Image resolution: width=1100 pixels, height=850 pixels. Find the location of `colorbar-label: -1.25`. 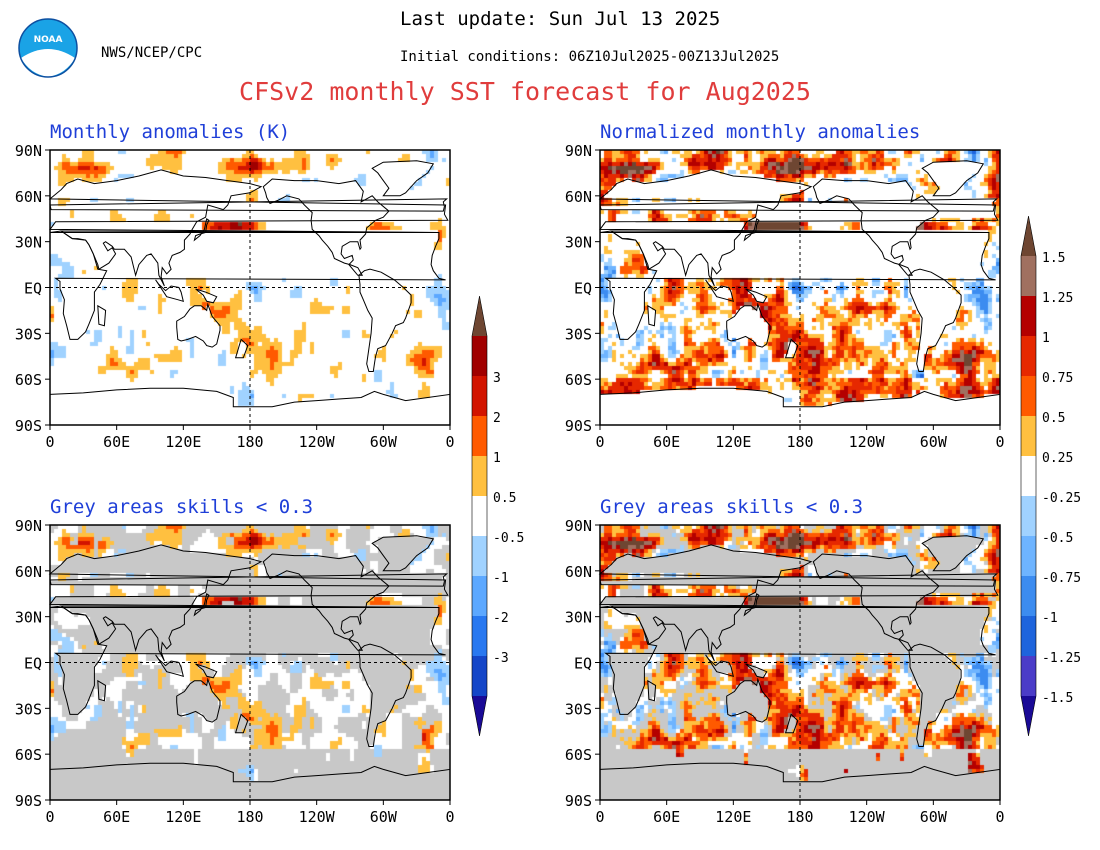

colorbar-label: -1.25 is located at coordinates (1061, 658).